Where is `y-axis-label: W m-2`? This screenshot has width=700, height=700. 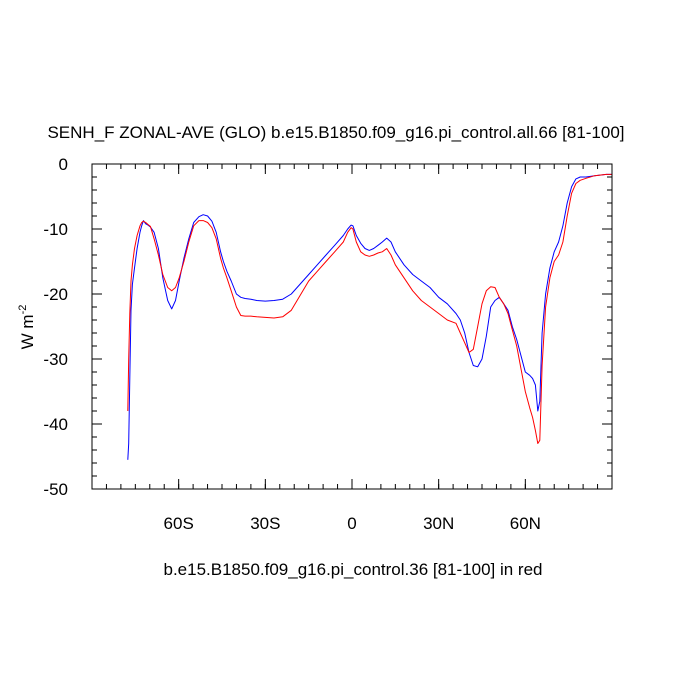 y-axis-label: W m-2 is located at coordinates (27, 327).